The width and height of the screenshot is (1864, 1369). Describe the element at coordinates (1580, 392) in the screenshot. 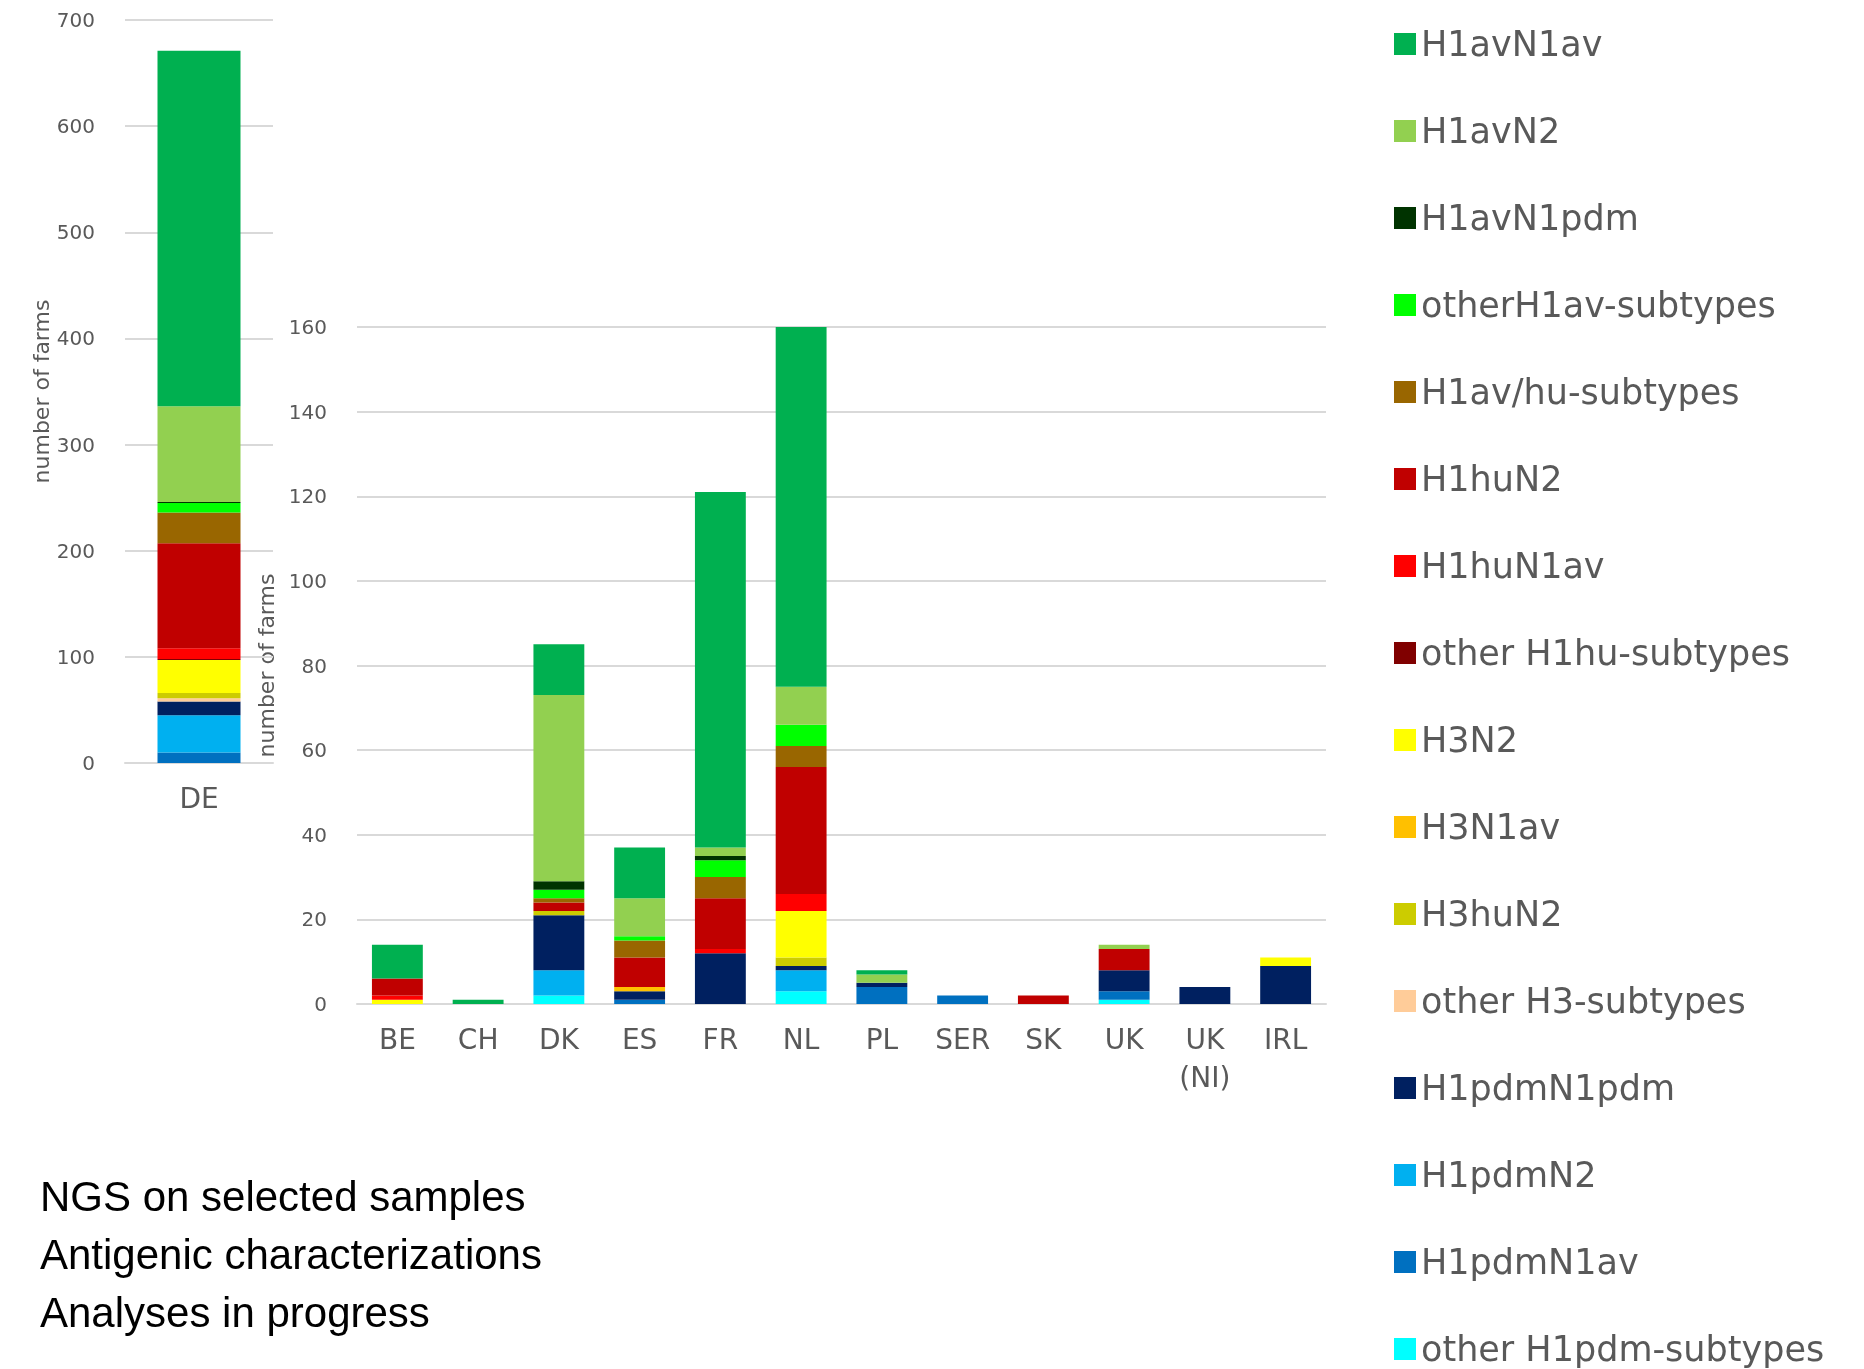

I see `legend-label: H1av/hu-subtypes` at that location.